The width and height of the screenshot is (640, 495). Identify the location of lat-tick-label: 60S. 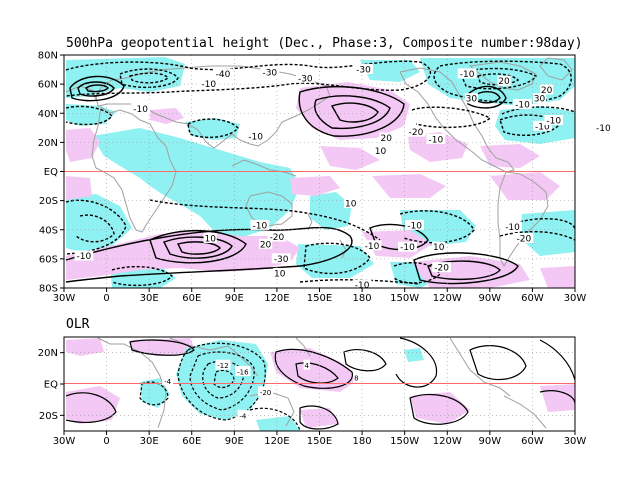
(48, 259).